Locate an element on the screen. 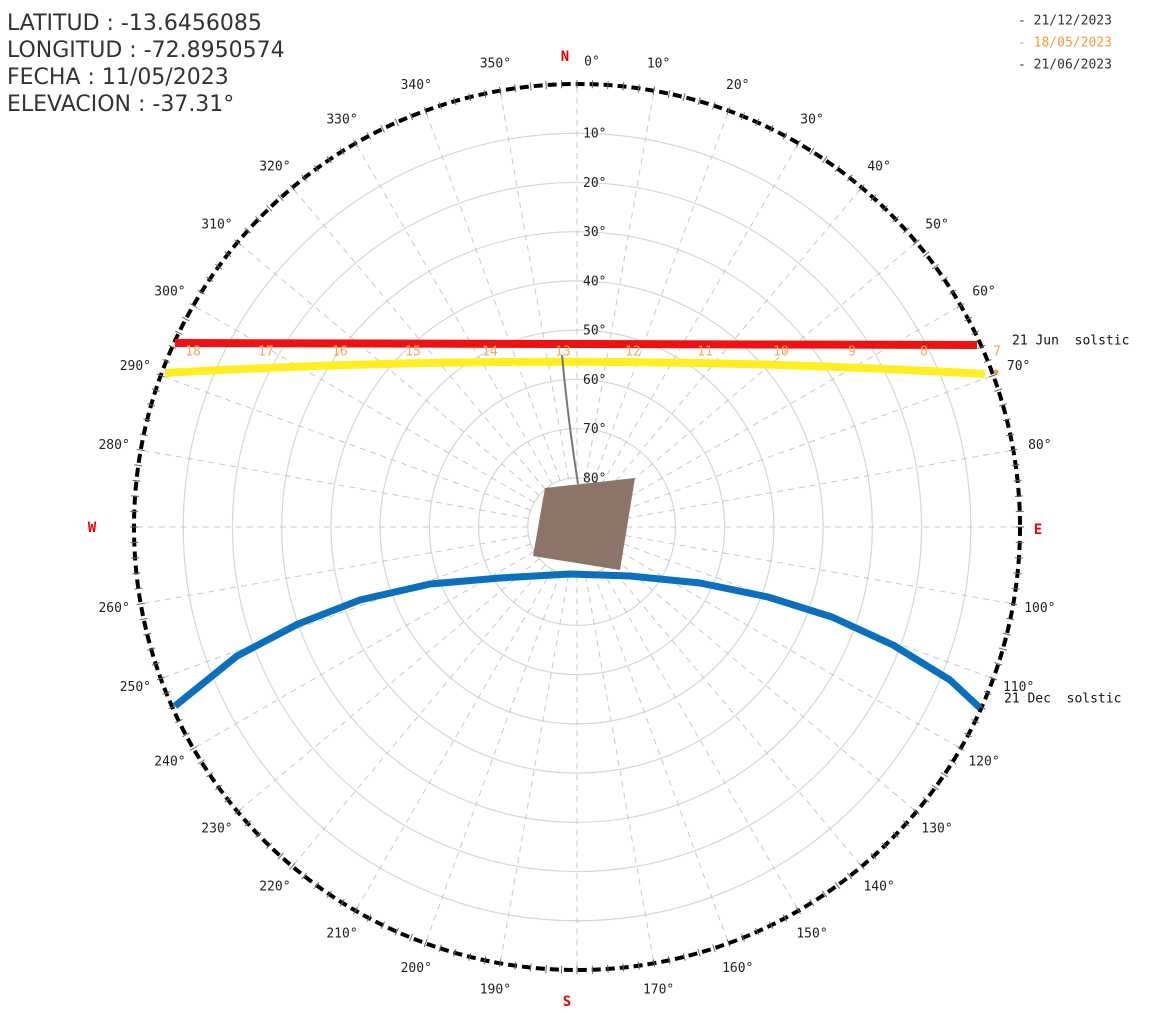 The image size is (1167, 1013). hour-label: 15 is located at coordinates (413, 352).